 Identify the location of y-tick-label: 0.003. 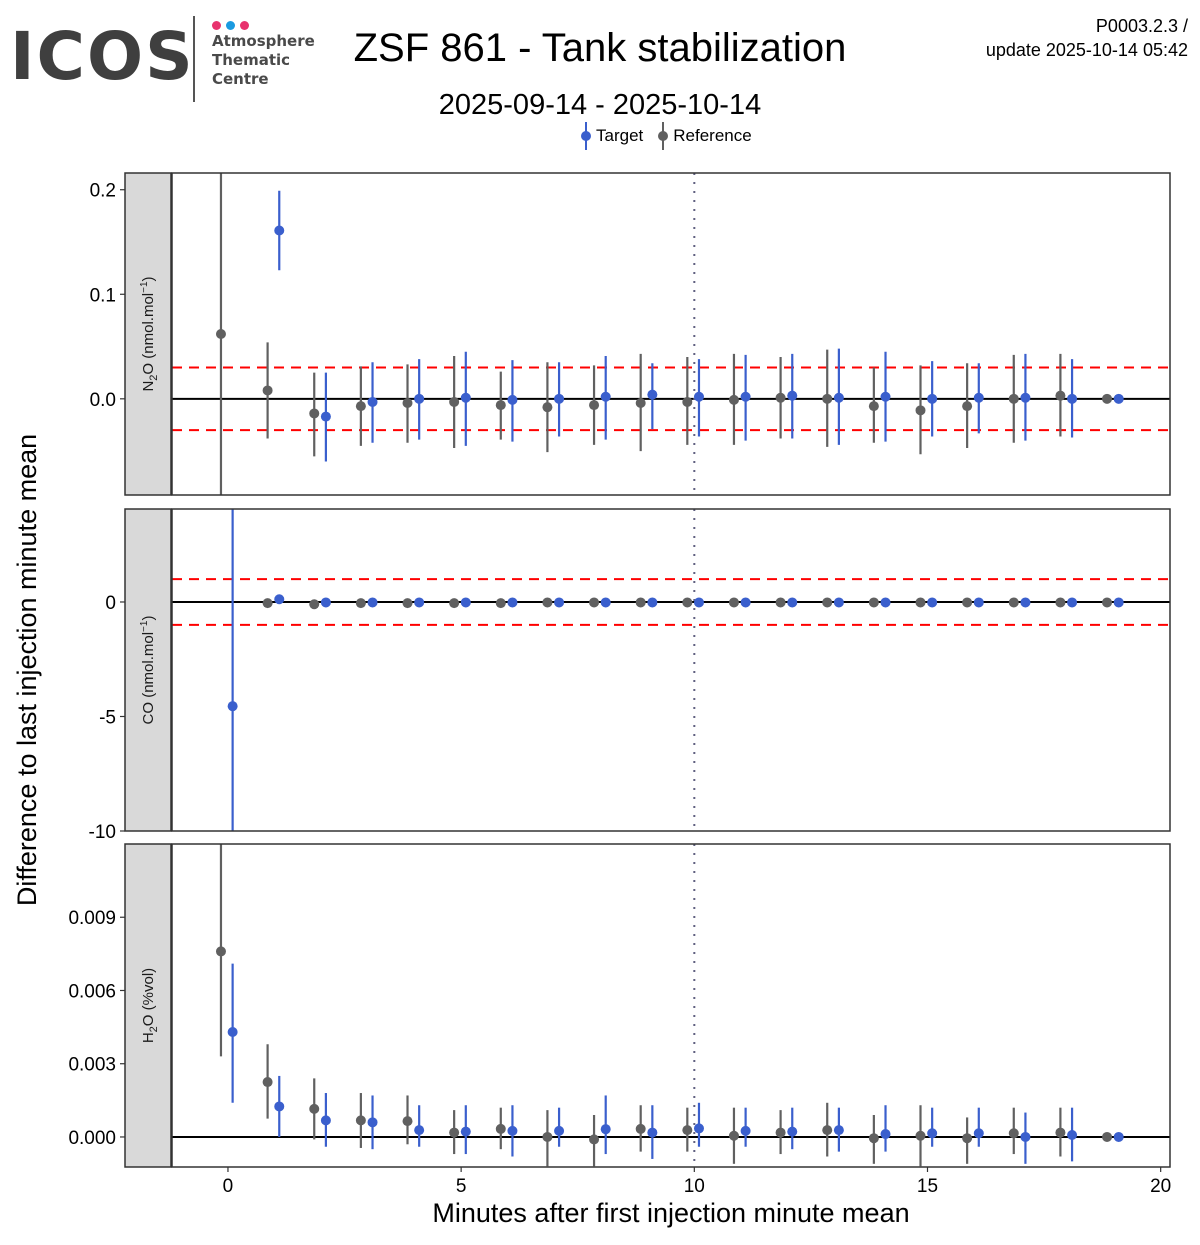
(92, 1065).